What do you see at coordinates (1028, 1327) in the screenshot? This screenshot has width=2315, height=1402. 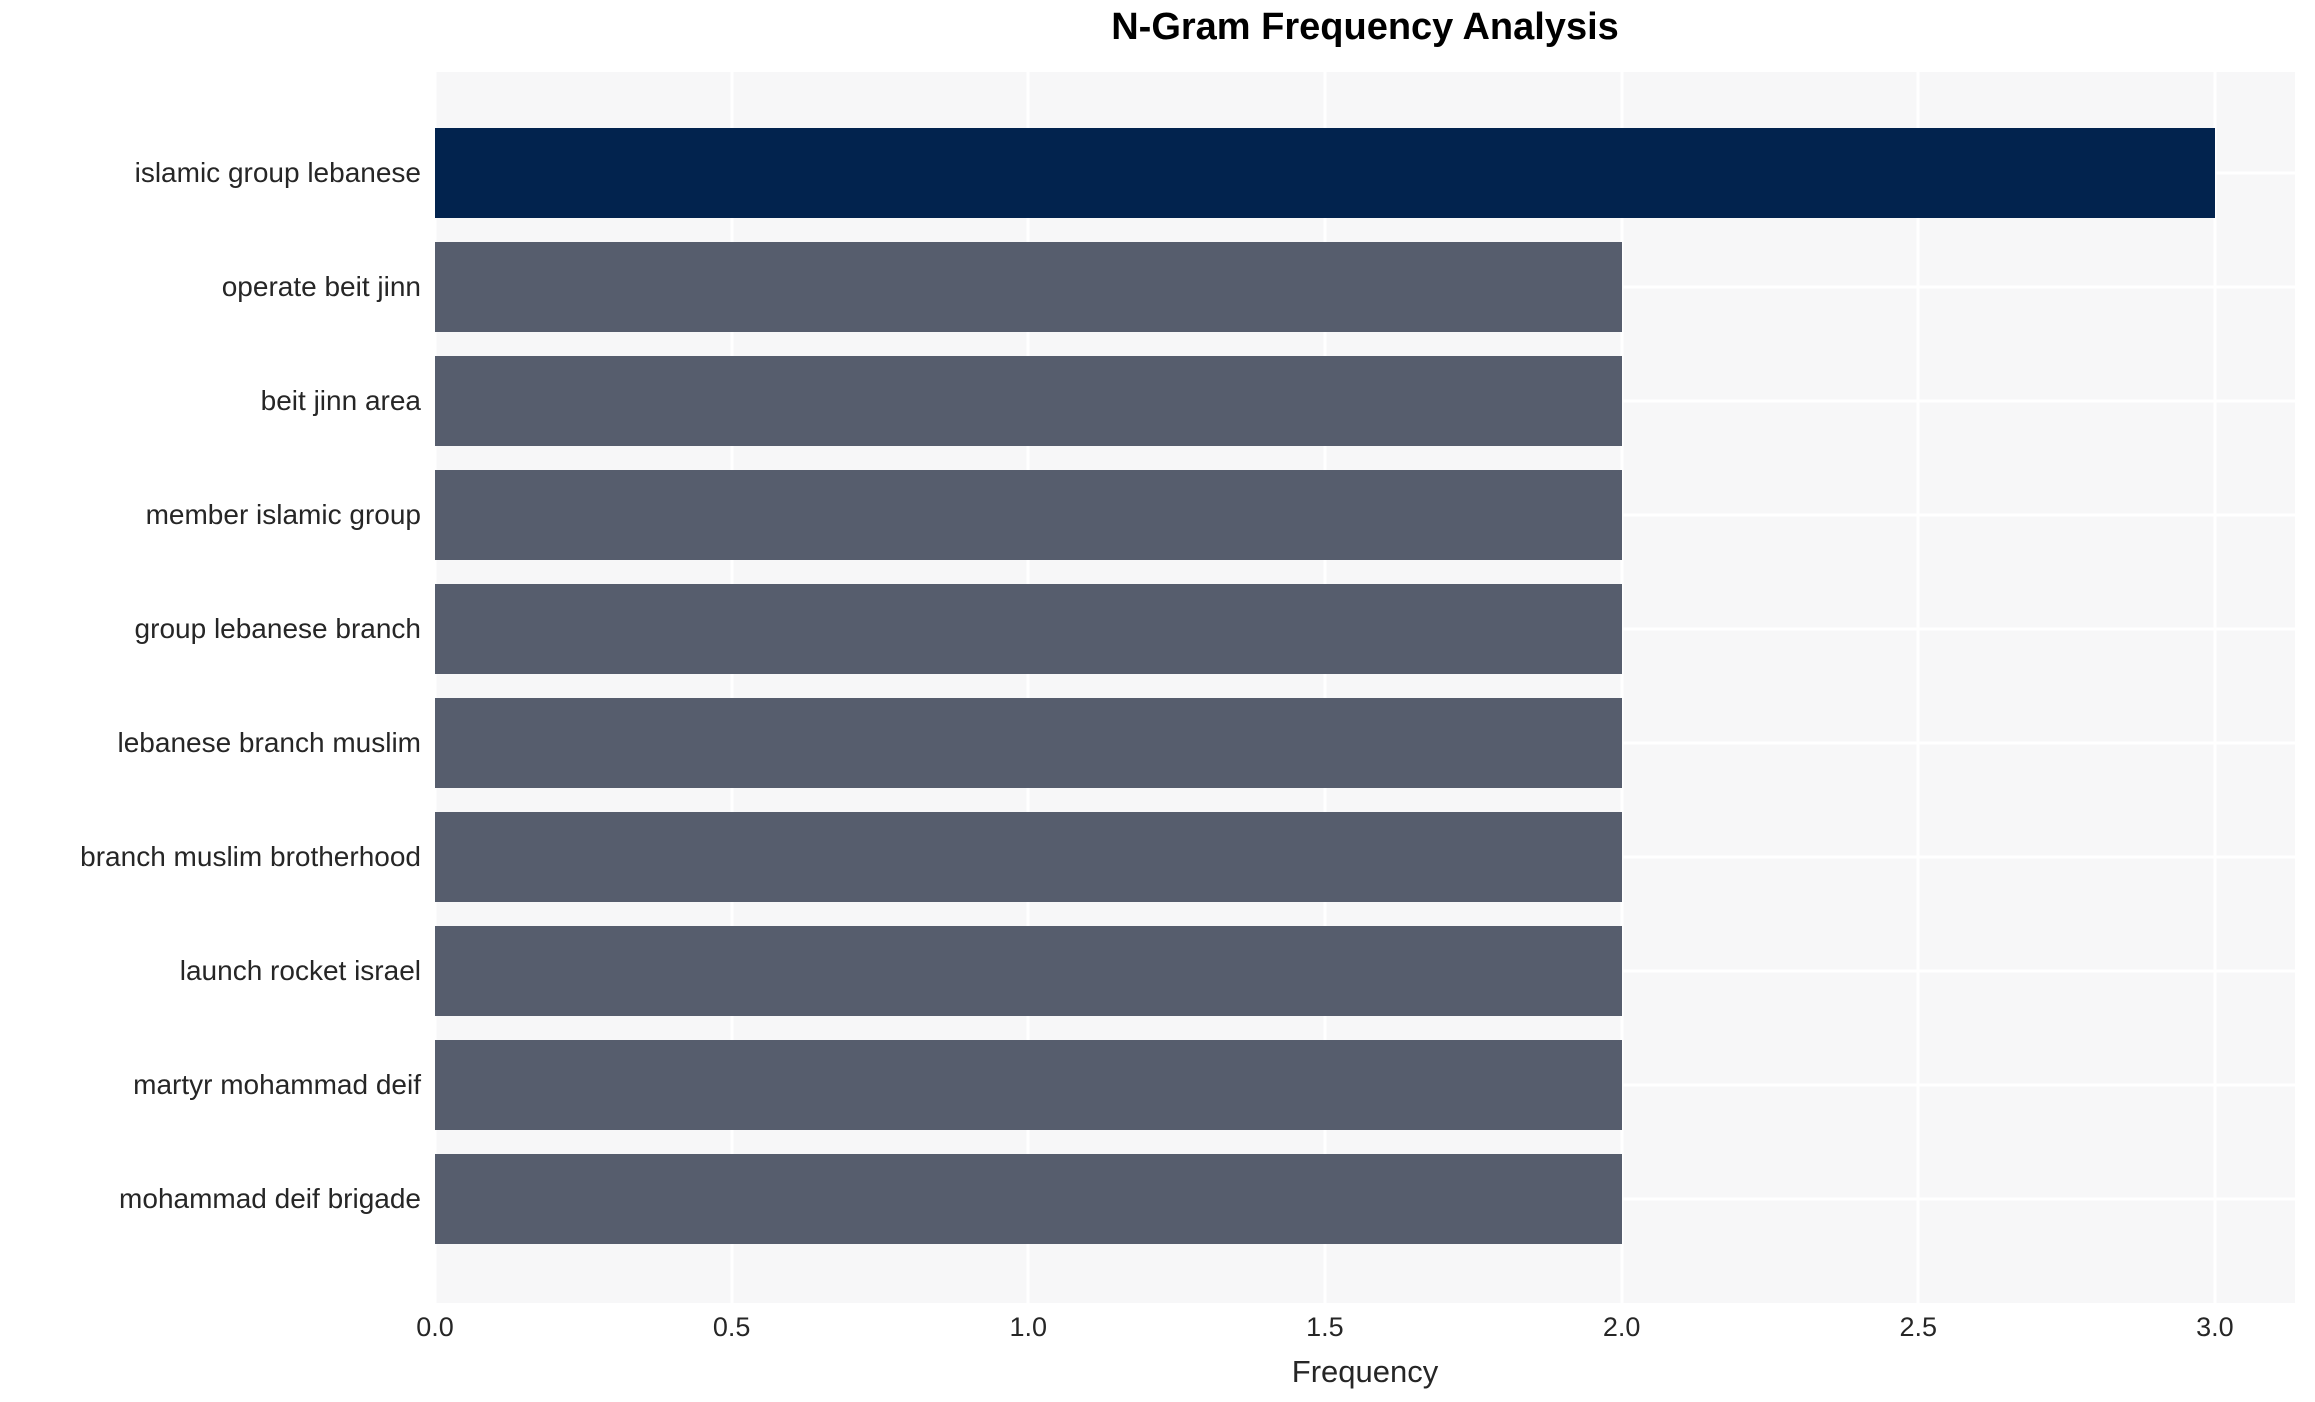 I see `x-tick-label: 1.0` at bounding box center [1028, 1327].